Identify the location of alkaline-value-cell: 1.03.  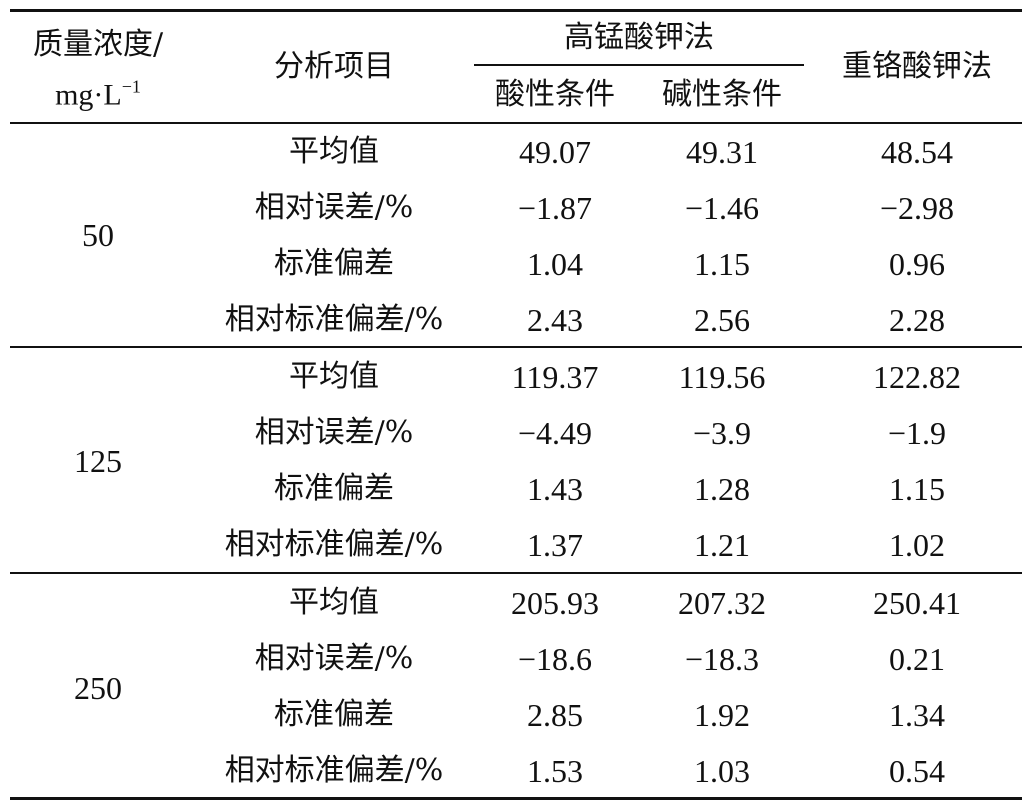
(722, 771).